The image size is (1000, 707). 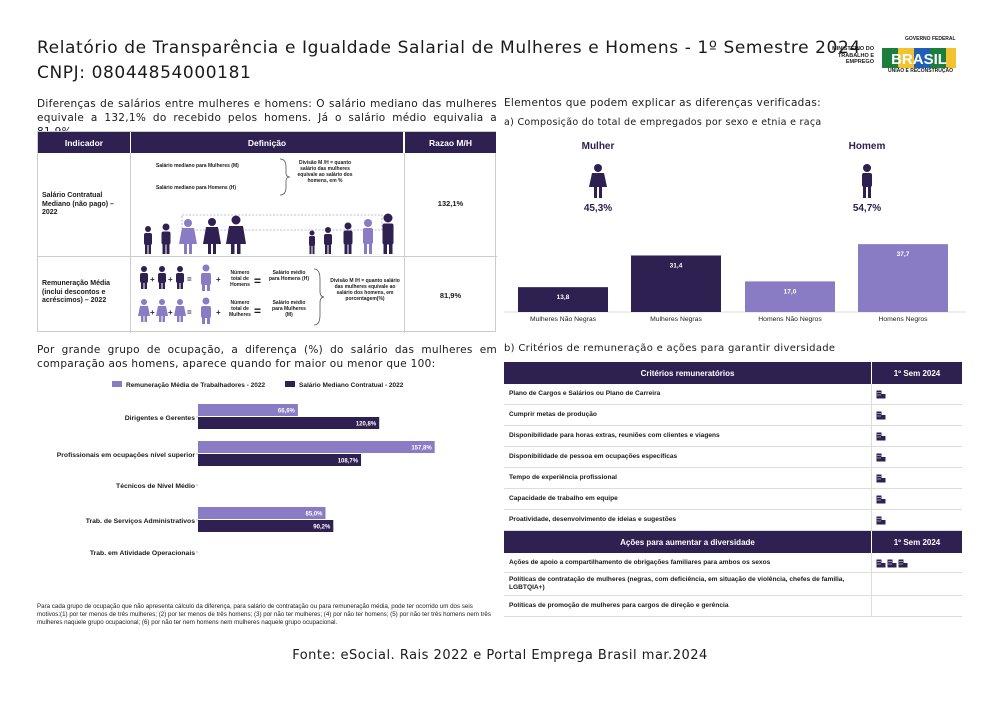 I want to click on people-average-icon: + + = + + + = +, so click(x=179, y=294).